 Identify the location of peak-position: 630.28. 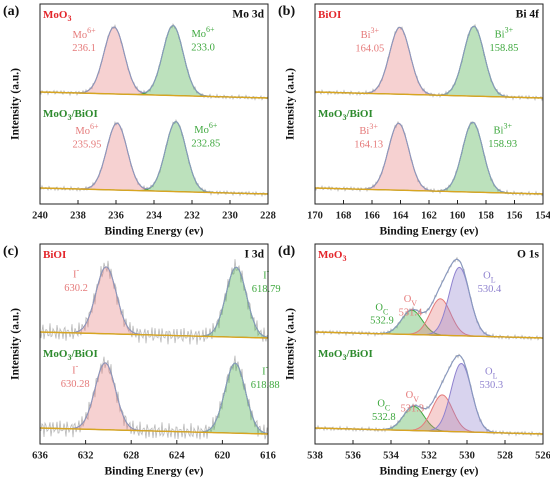
(75, 384).